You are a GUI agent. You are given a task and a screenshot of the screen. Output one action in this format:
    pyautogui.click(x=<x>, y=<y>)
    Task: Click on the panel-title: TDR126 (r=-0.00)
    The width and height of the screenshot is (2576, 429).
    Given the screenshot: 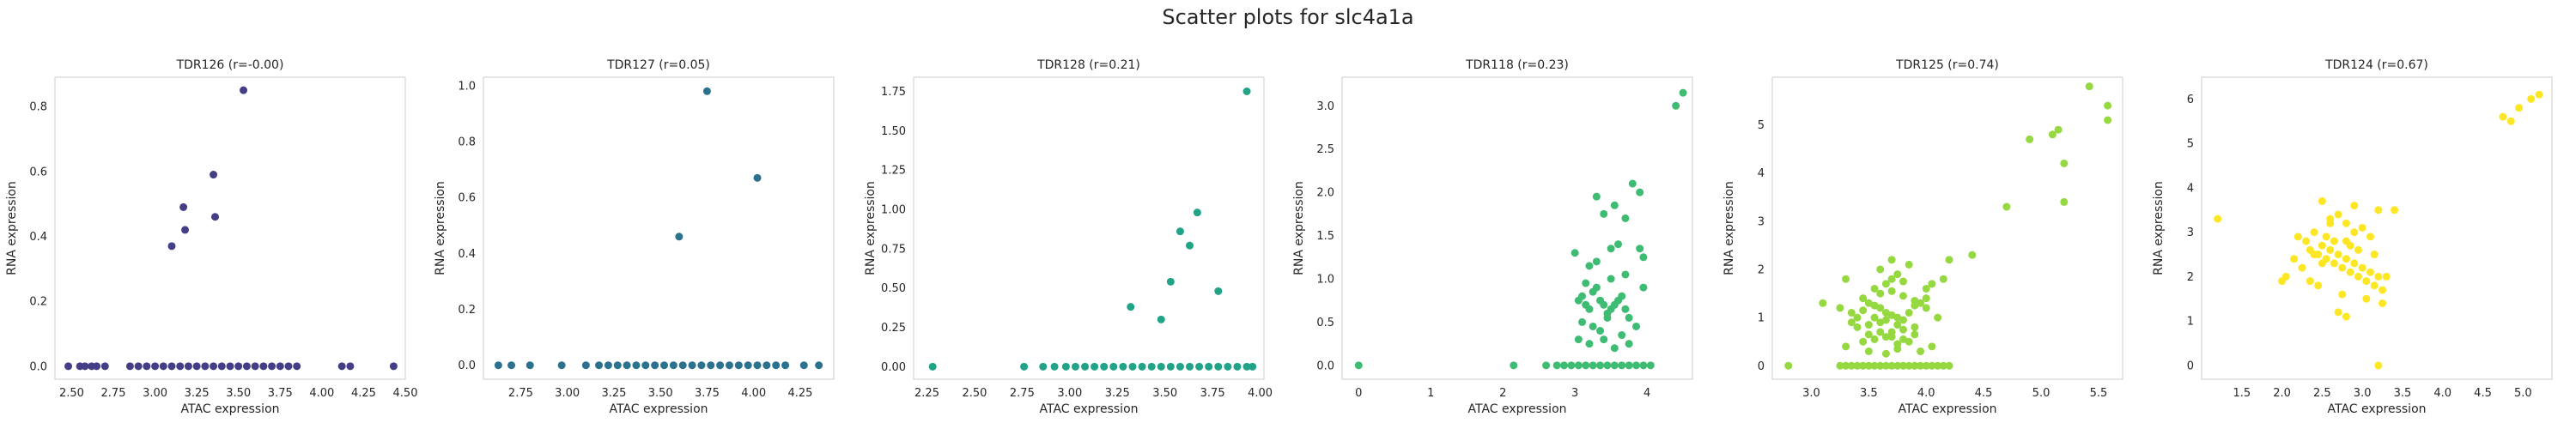 What is the action you would take?
    pyautogui.click(x=230, y=65)
    